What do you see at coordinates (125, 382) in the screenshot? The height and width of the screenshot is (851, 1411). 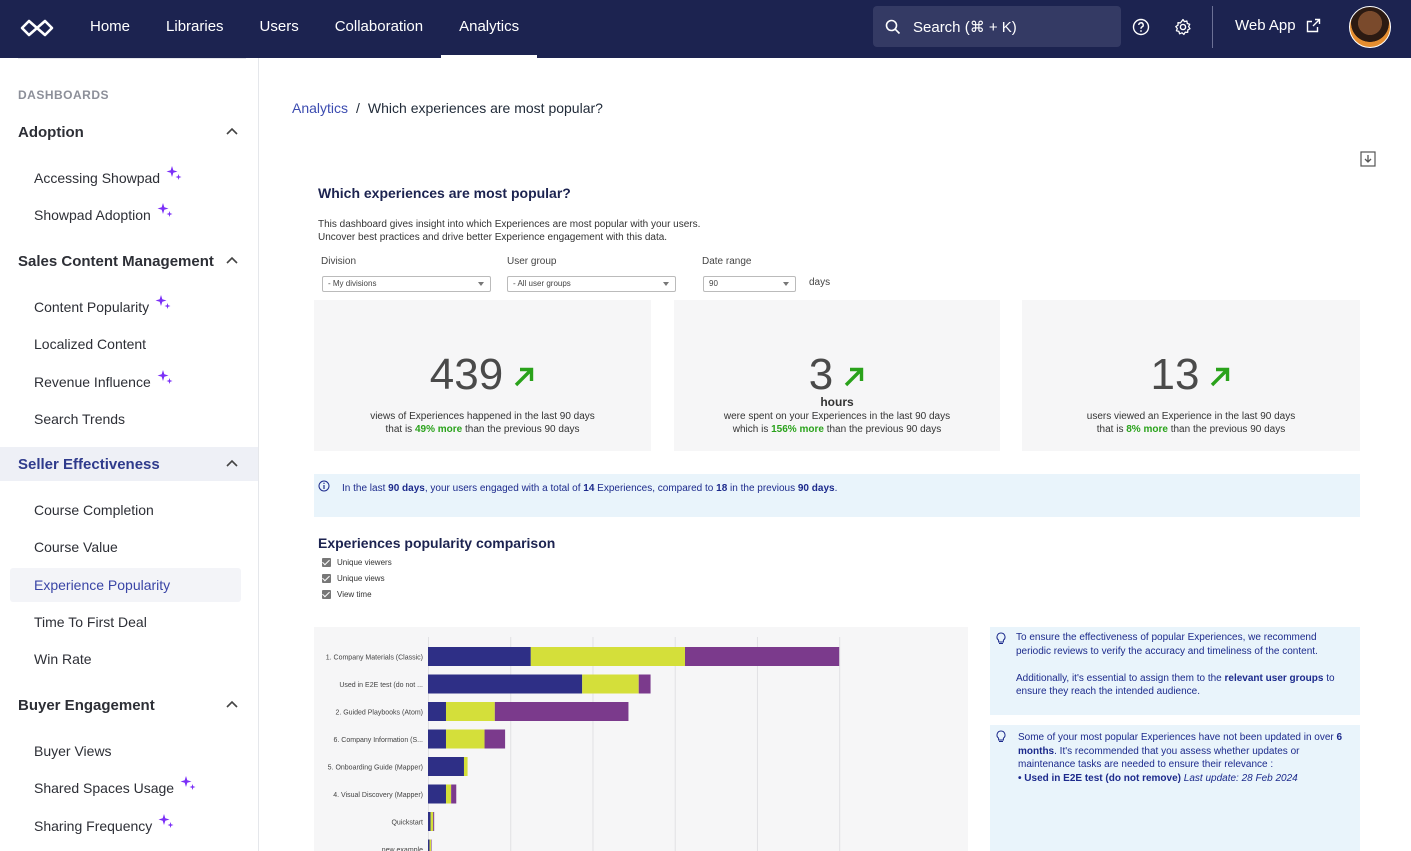 I see `sidebar-item-revenue-influence: Revenue Influence` at bounding box center [125, 382].